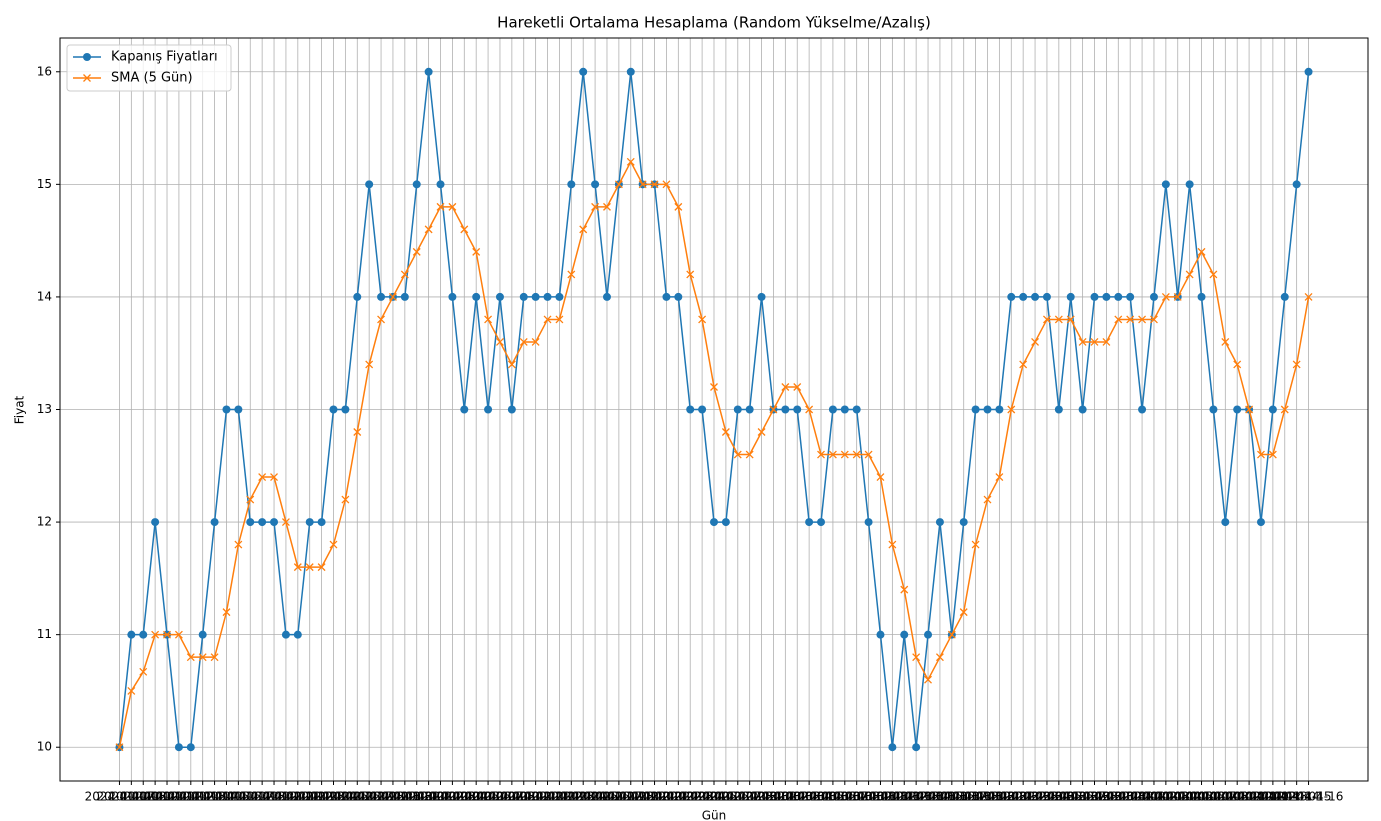 The image size is (1381, 821). I want to click on x-tick-label: 2024-03-25, so click(1047, 797).